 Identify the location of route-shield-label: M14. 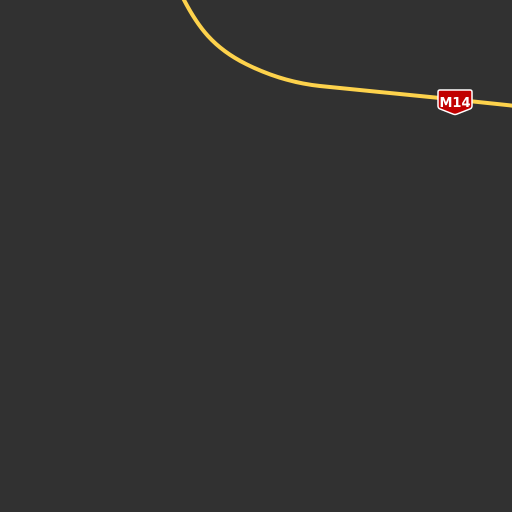
(454, 103).